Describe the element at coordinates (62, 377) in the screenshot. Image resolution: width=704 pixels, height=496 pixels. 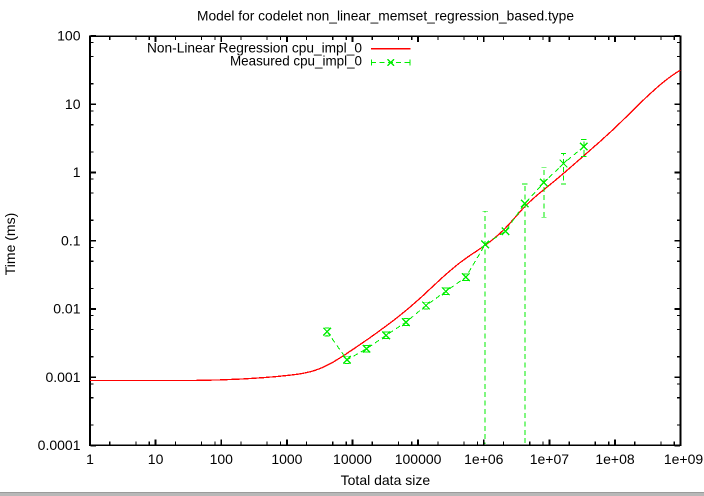
I see `svg-text: 0.001` at that location.